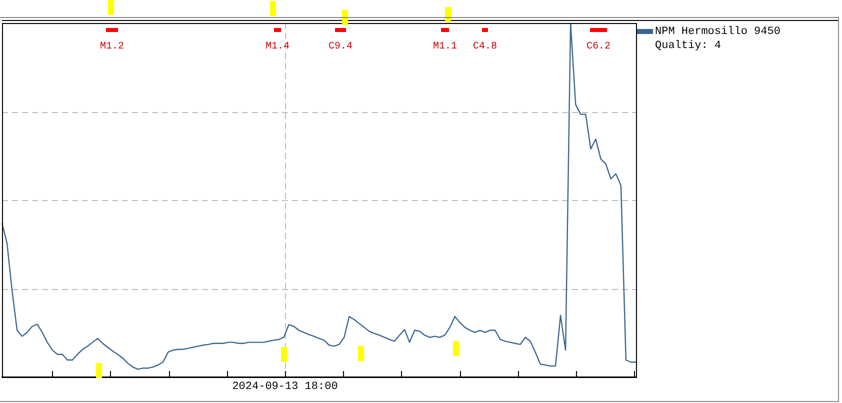  What do you see at coordinates (277, 47) in the screenshot?
I see `annotation: M1.4` at bounding box center [277, 47].